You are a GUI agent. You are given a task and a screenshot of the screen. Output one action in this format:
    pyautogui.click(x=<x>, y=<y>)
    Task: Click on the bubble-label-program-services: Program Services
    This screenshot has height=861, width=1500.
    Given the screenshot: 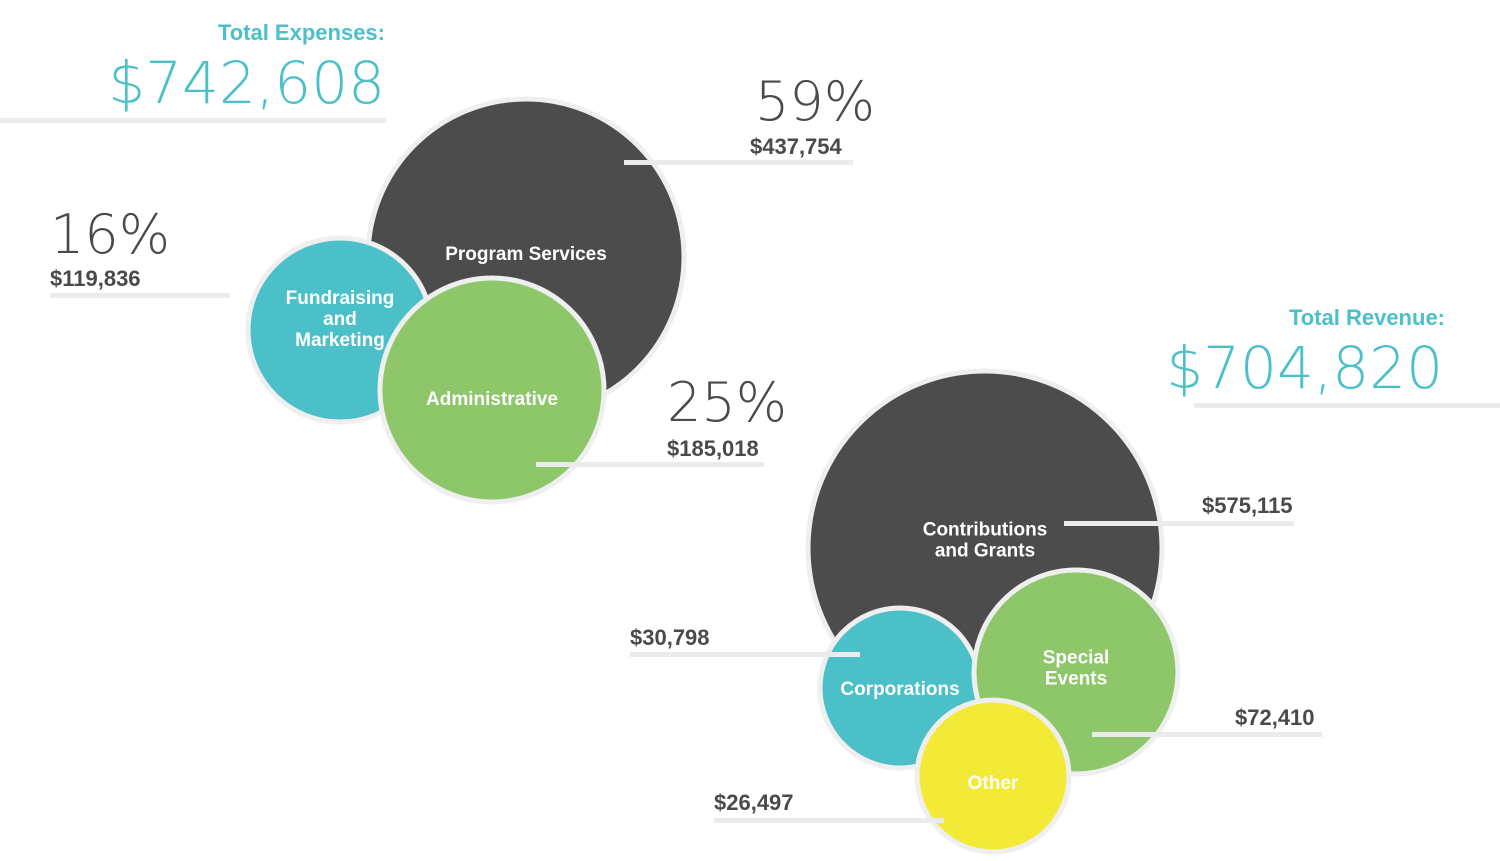 What is the action you would take?
    pyautogui.click(x=526, y=254)
    